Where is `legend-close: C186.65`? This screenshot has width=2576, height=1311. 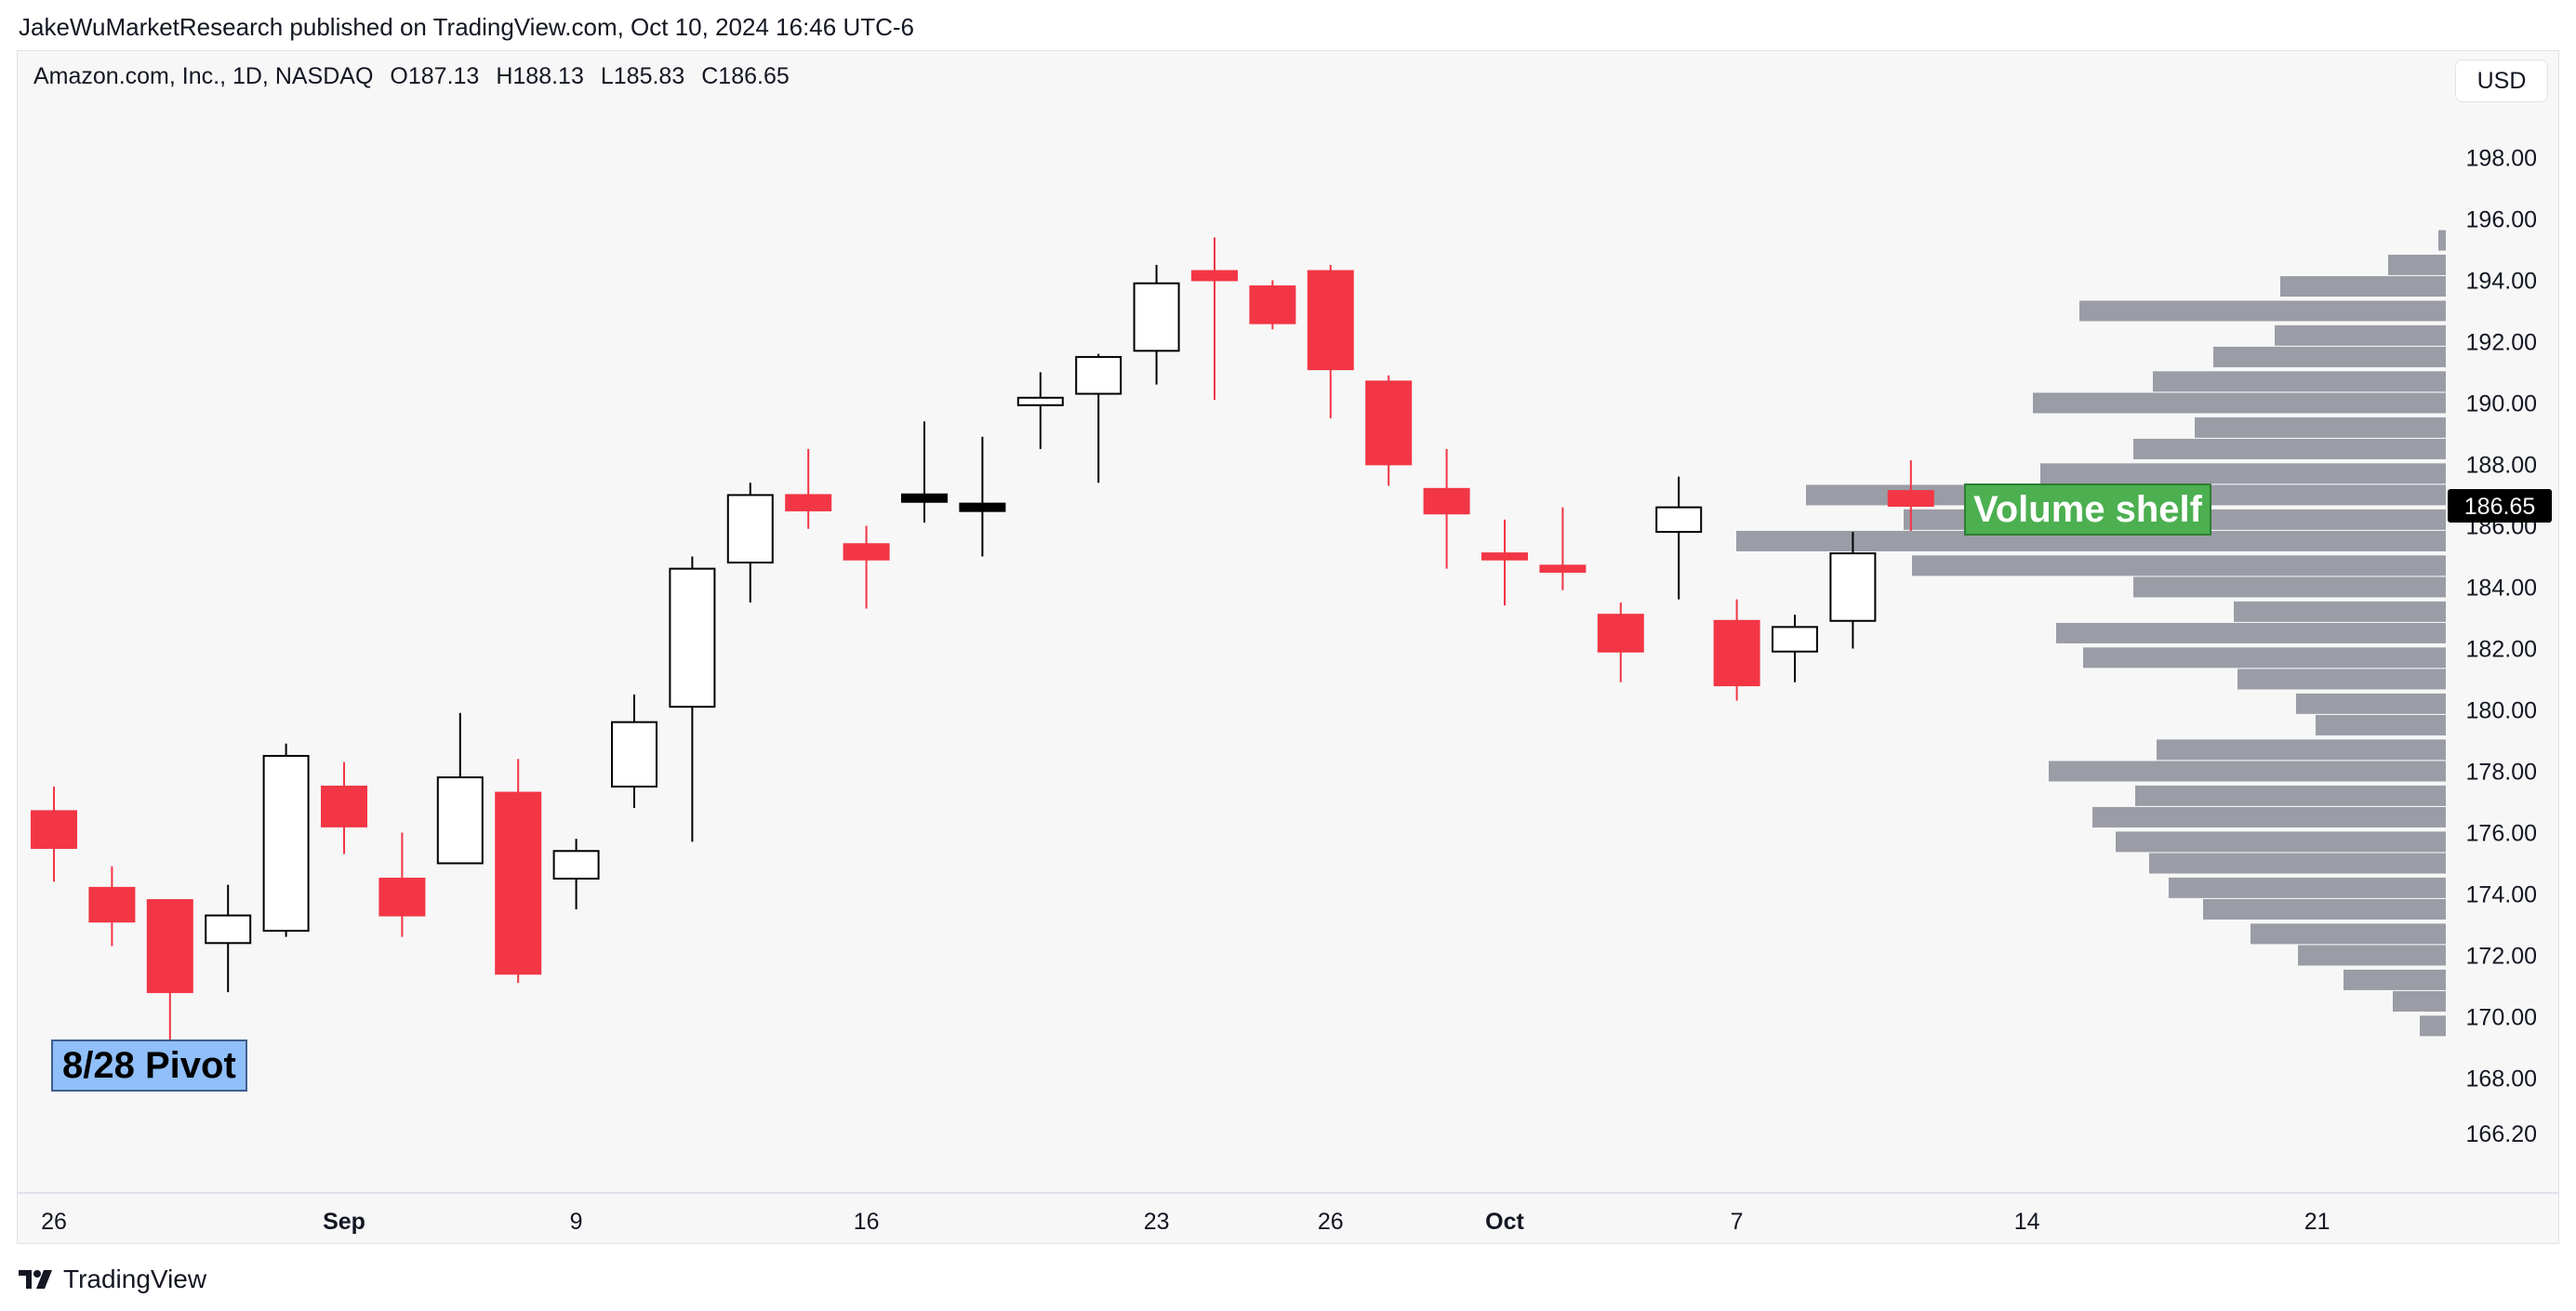 legend-close: C186.65 is located at coordinates (745, 76).